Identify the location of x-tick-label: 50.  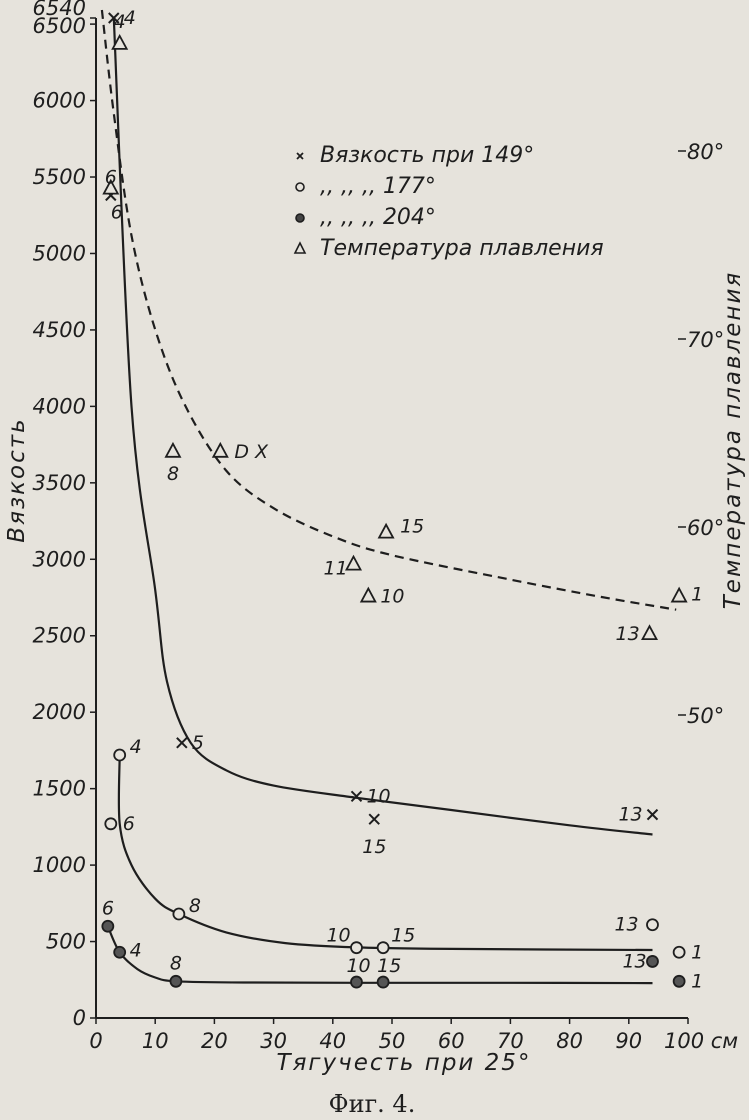
(392, 1041).